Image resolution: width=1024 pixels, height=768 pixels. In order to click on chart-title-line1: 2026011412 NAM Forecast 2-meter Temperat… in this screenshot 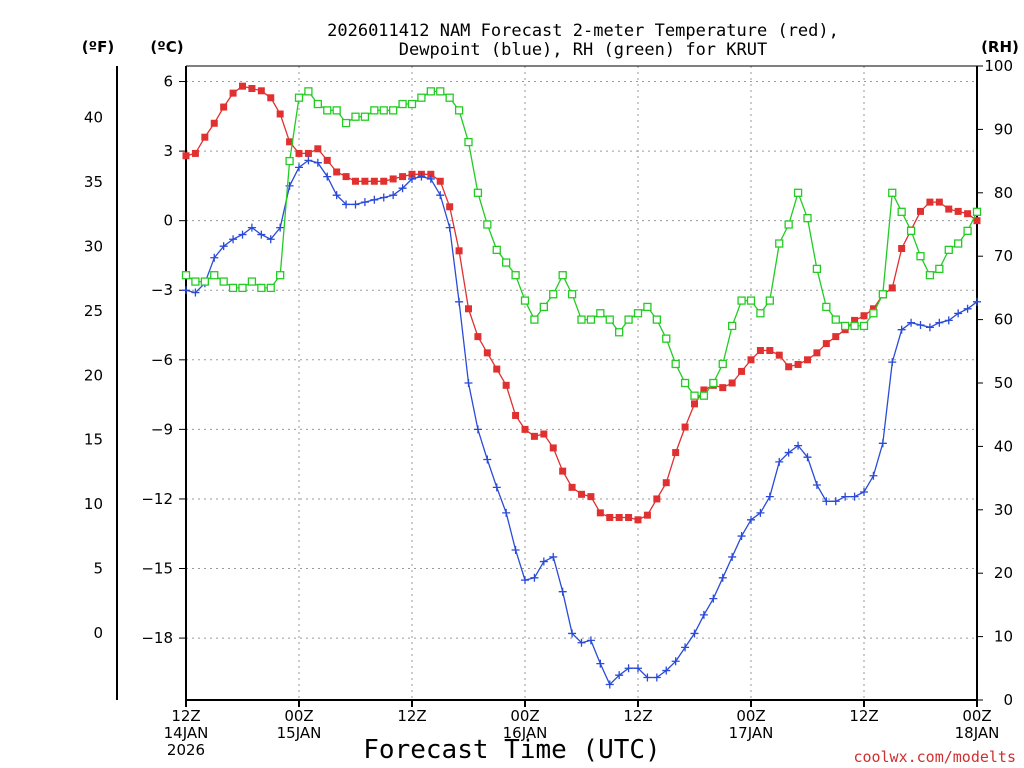, I will do `click(583, 31)`.